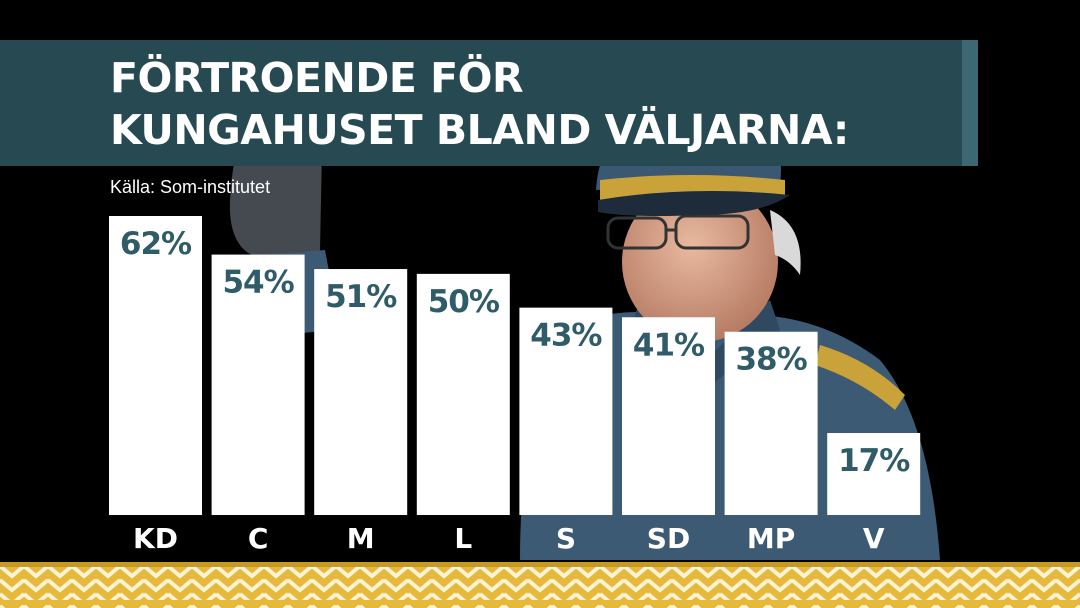 This screenshot has width=1080, height=608. What do you see at coordinates (771, 360) in the screenshot?
I see `value-label-mp: 38%` at bounding box center [771, 360].